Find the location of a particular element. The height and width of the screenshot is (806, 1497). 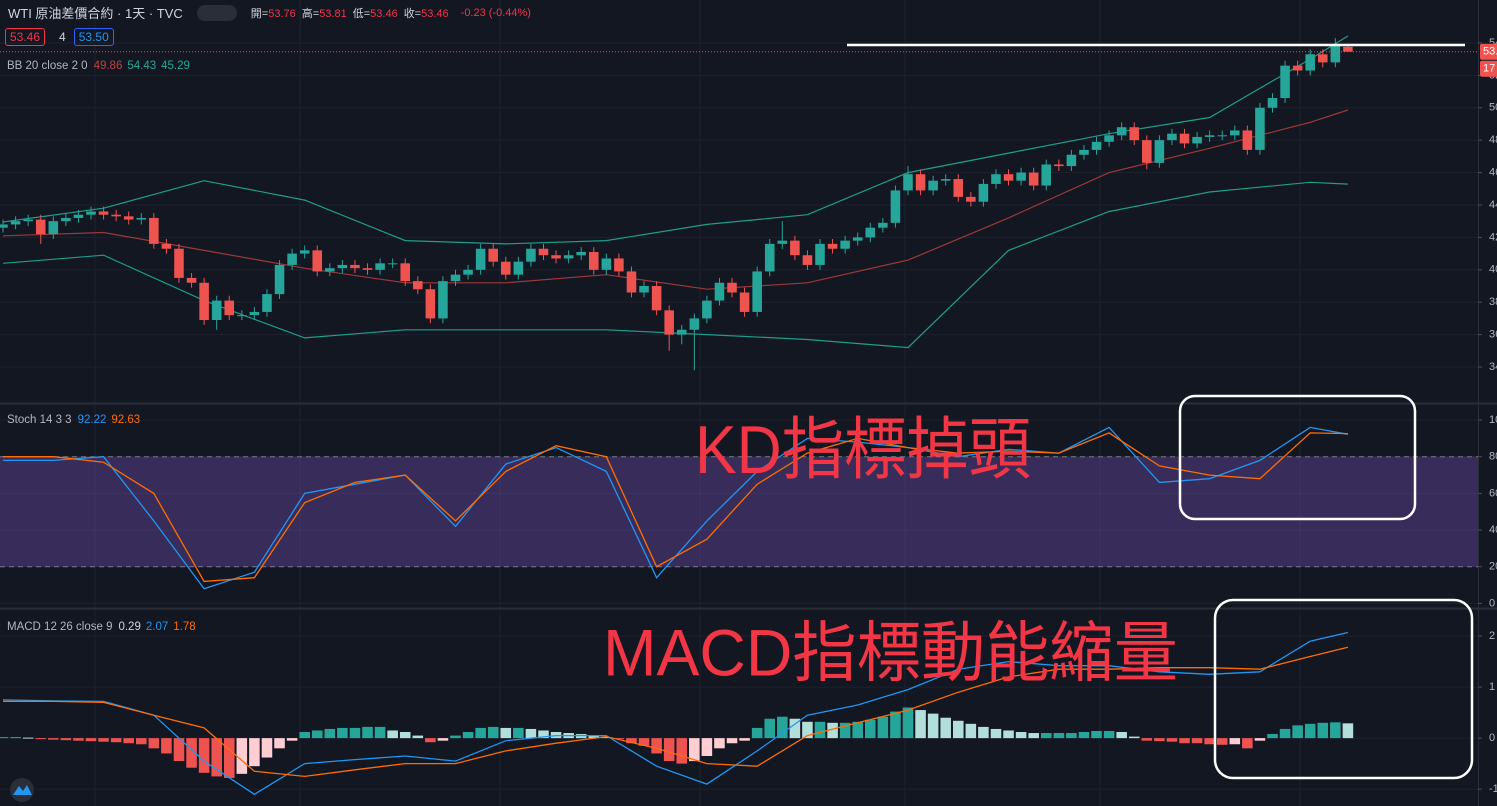

sell-button: 53.46 is located at coordinates (25, 37).